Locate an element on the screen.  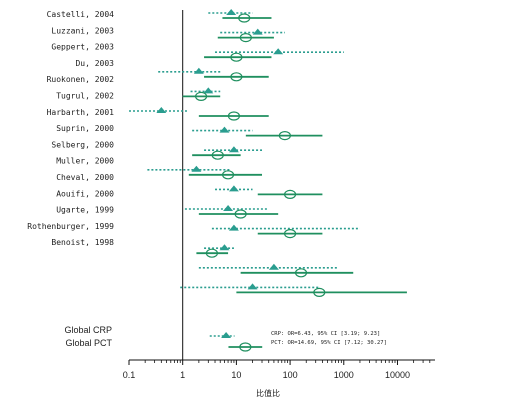
study-label: Castelli, 2004 is located at coordinates (81, 14).